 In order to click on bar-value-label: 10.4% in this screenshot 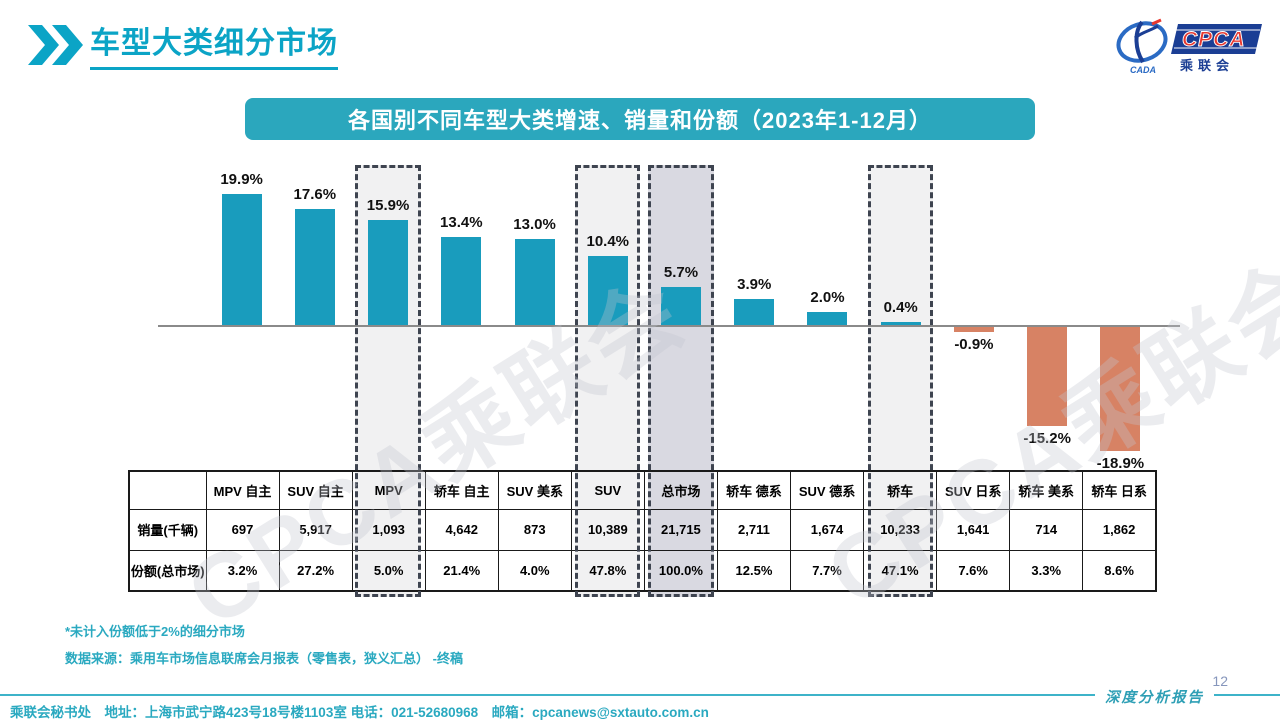, I will do `click(608, 242)`.